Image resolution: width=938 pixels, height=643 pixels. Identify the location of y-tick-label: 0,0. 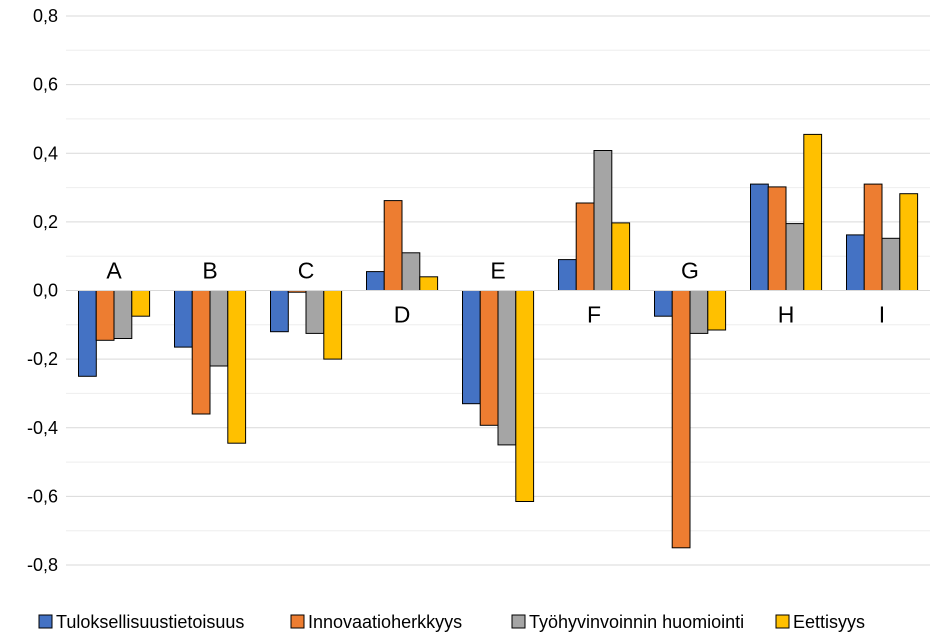
(45, 291).